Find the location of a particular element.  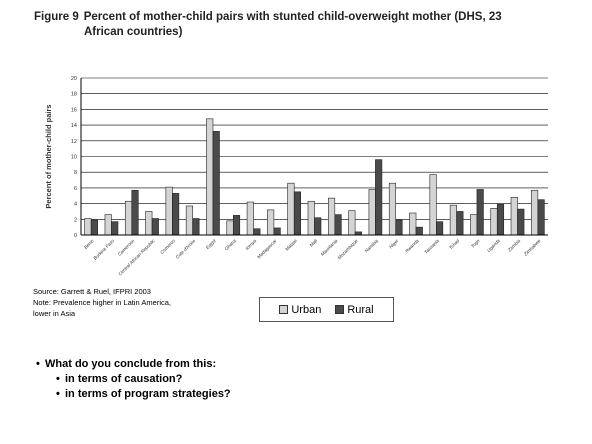

legend-swatch-urban is located at coordinates (283, 309).